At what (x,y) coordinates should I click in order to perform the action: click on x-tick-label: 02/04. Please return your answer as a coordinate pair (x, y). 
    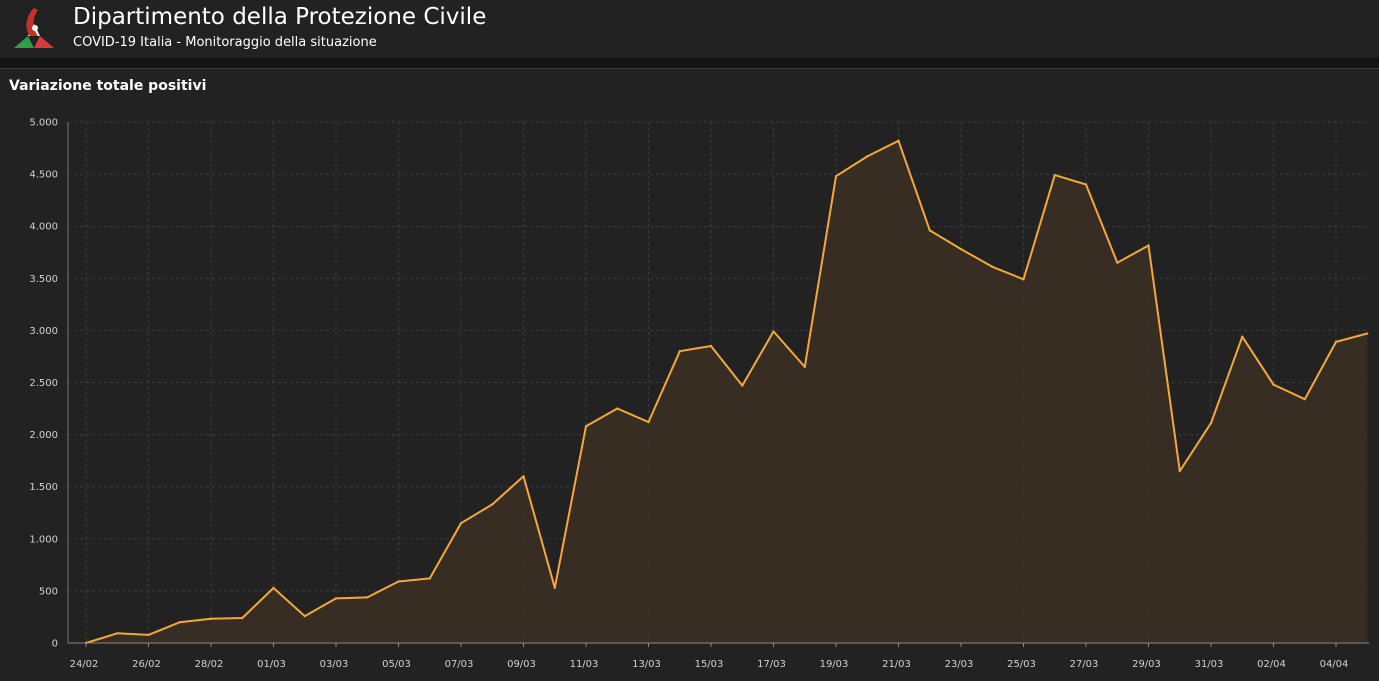
    Looking at the image, I should click on (1271, 664).